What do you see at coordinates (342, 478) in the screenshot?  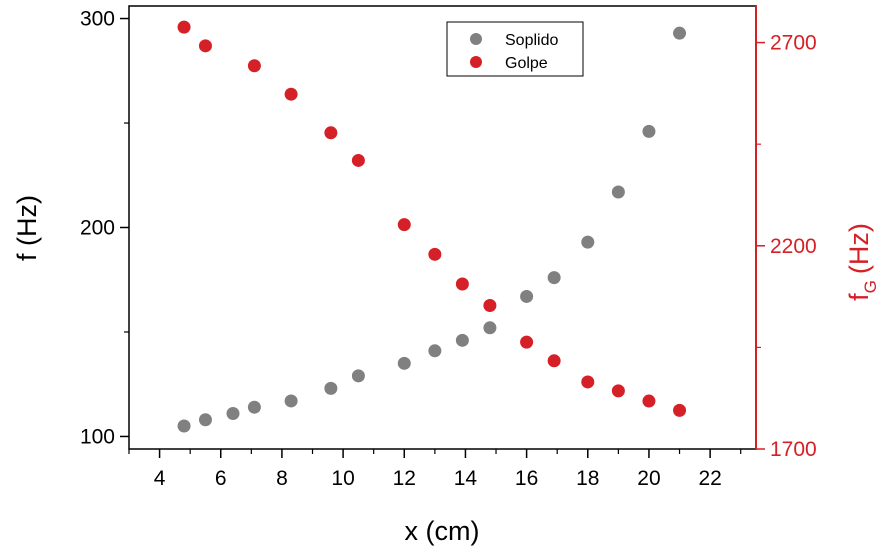 I see `x-tick-label: 10` at bounding box center [342, 478].